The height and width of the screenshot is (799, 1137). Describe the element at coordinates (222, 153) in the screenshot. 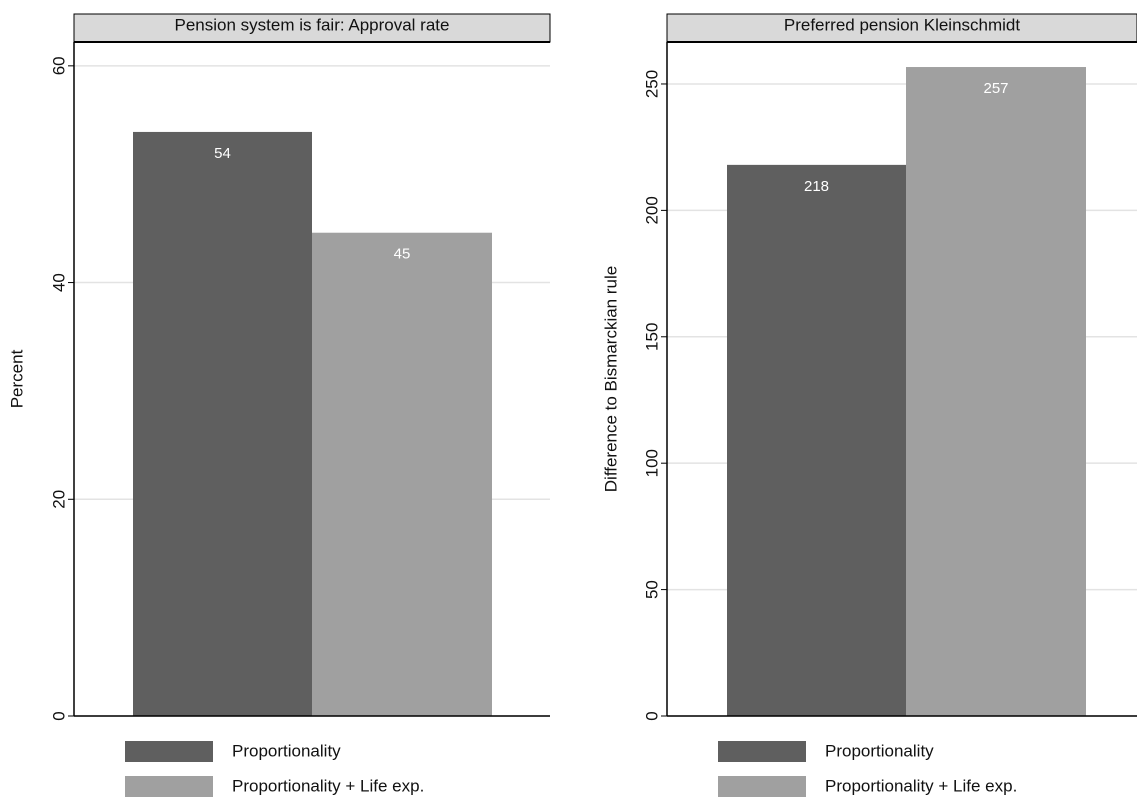

I see `value-label: 54` at that location.